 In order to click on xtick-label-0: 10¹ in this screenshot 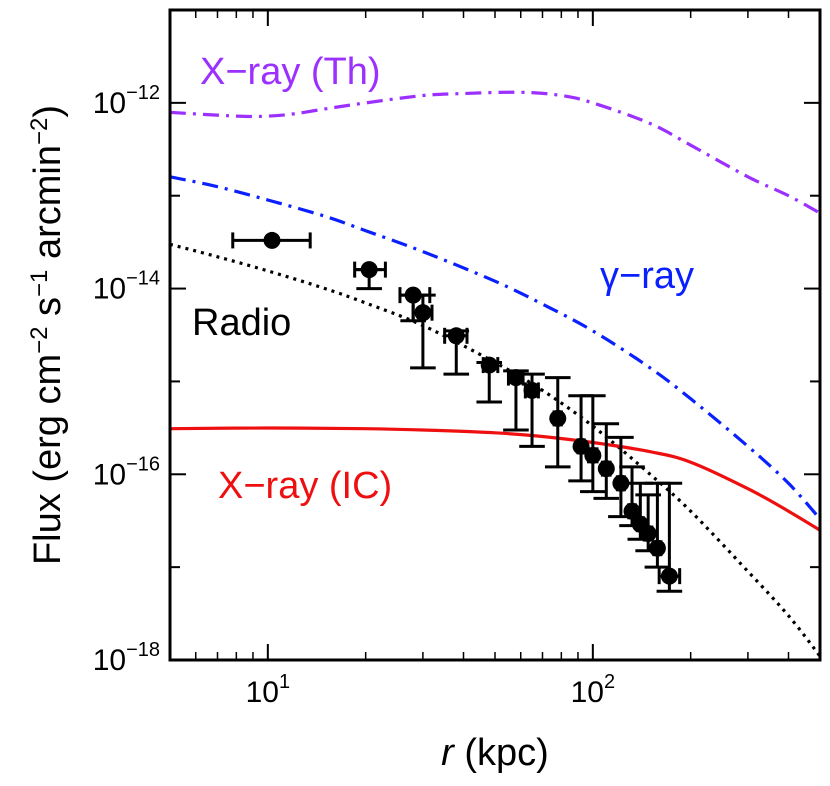, I will do `click(268, 690)`.